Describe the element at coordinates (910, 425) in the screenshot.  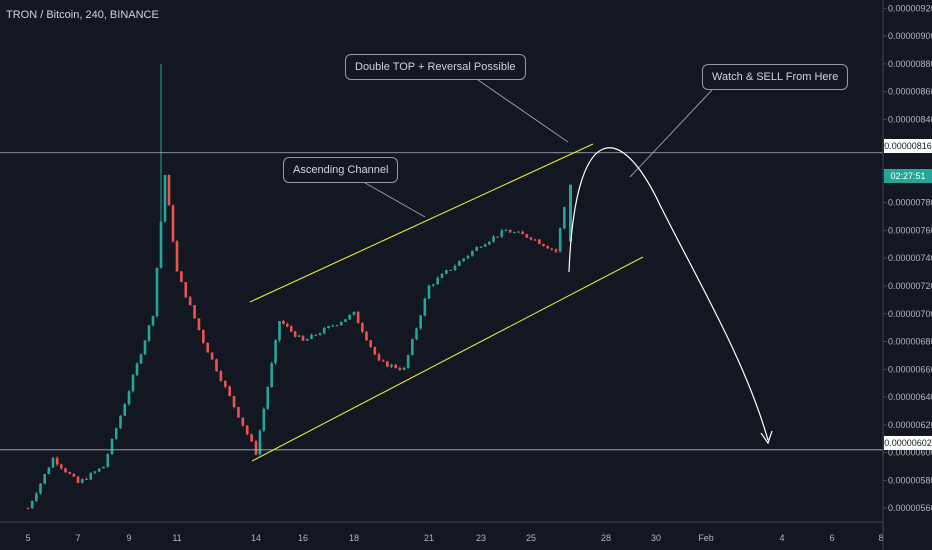
I see `y-tick-label: 0.00000620` at that location.